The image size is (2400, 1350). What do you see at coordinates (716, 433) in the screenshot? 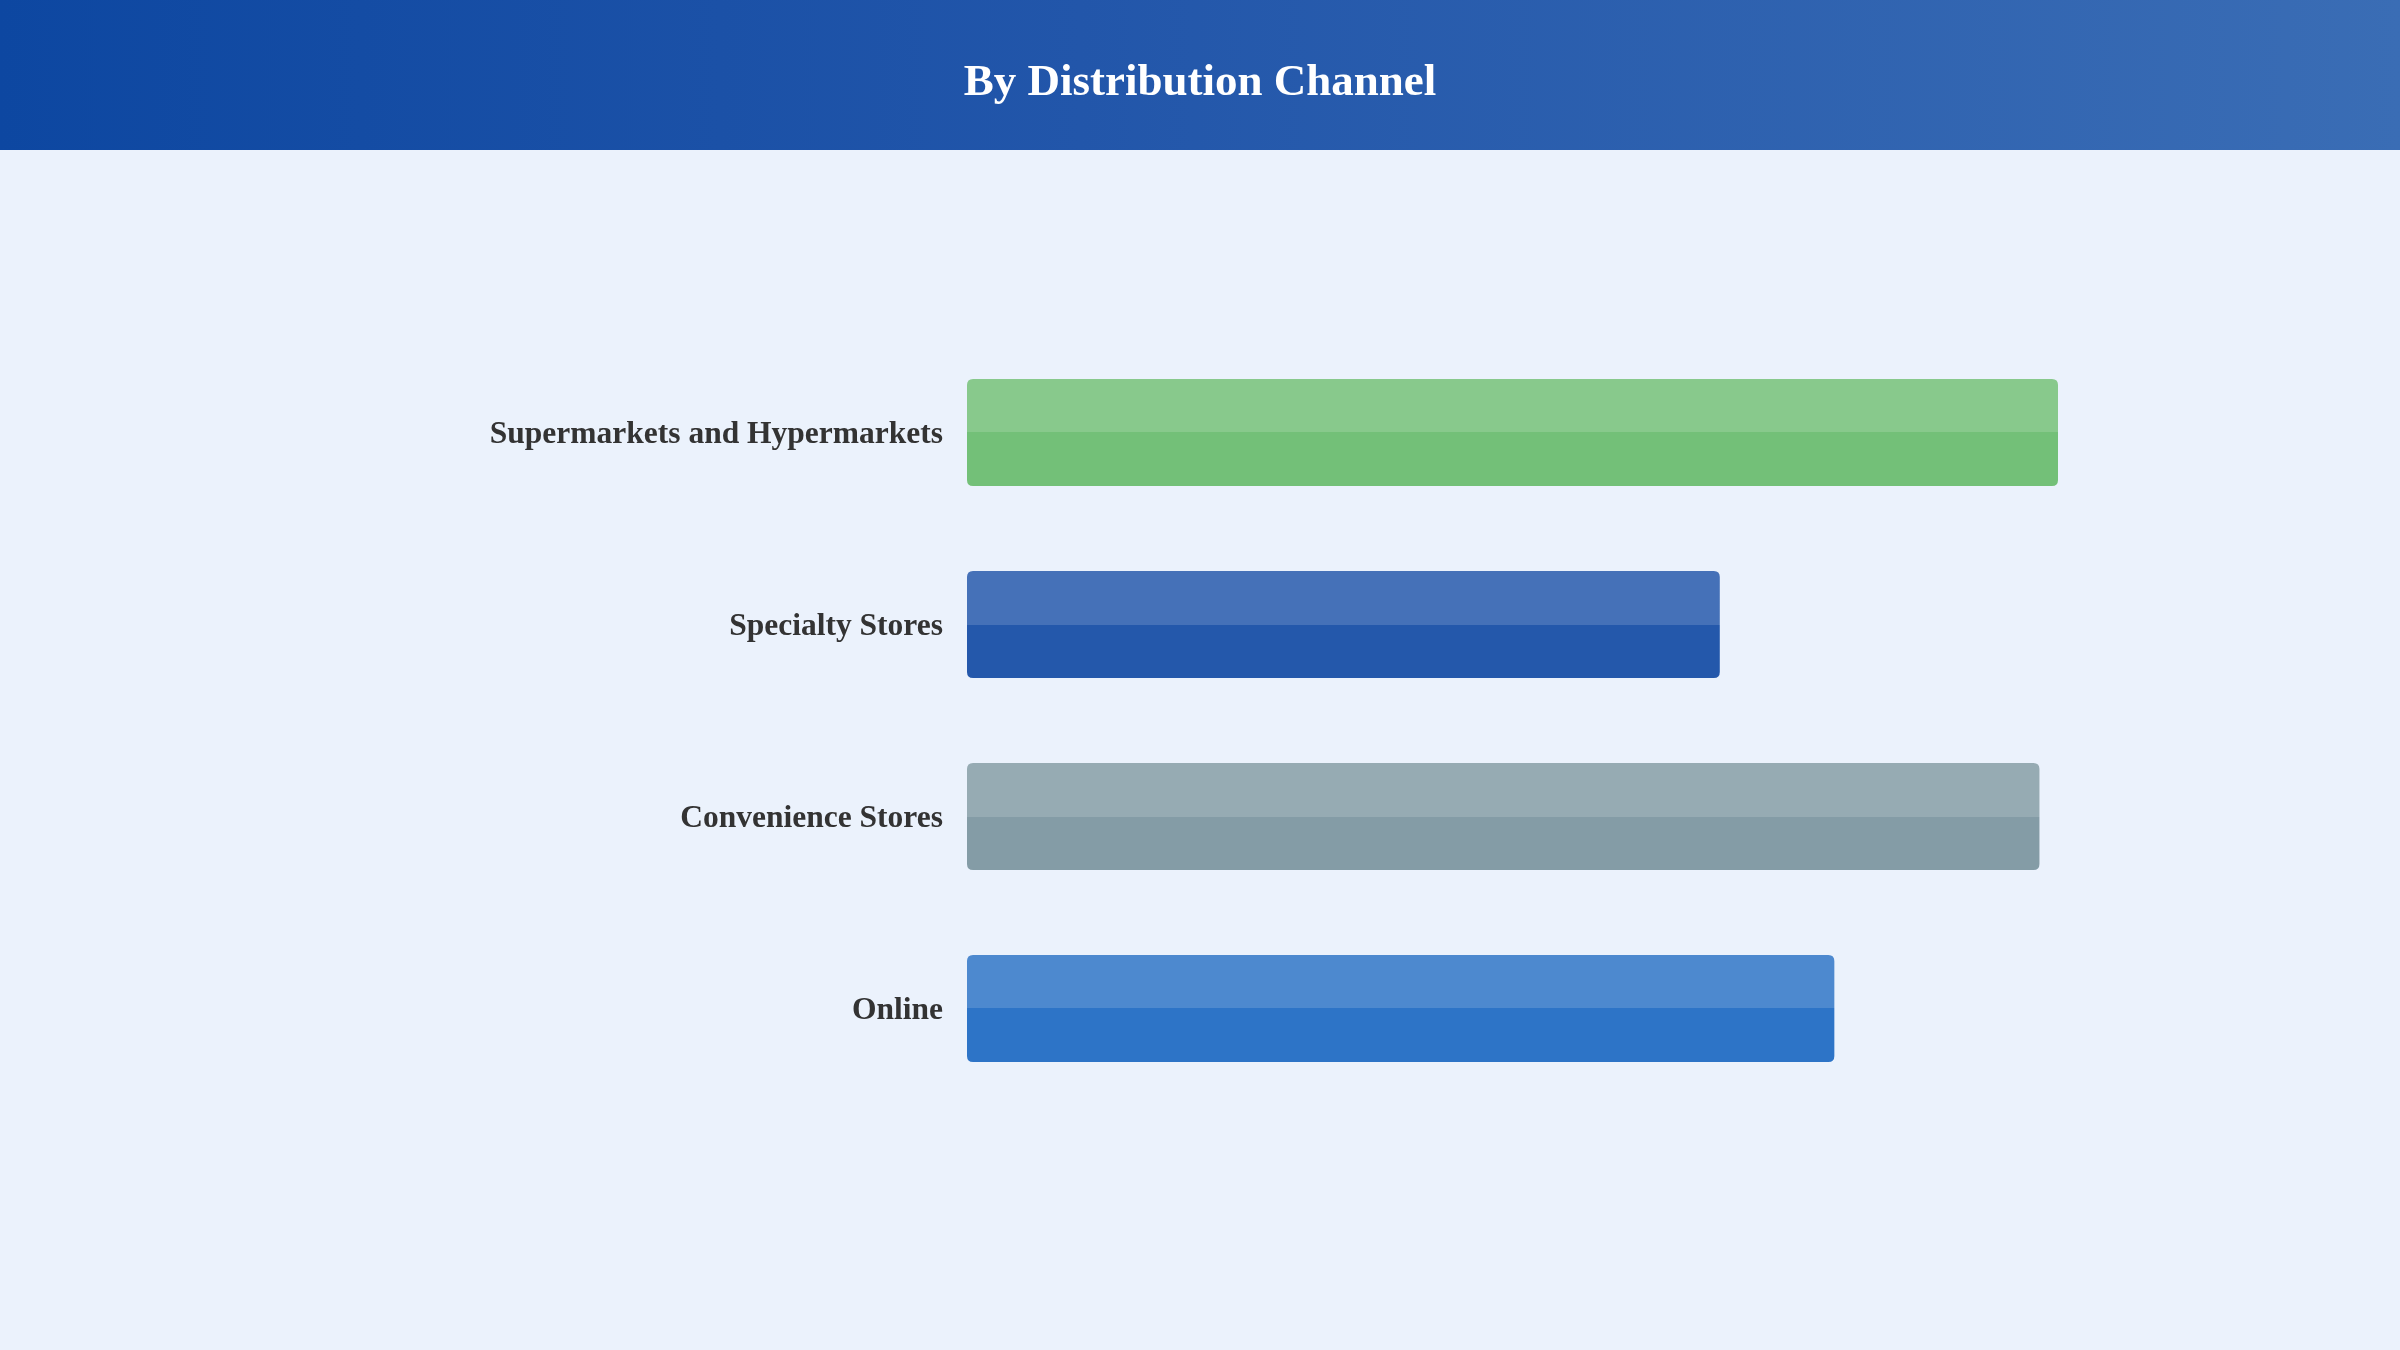
I see `y-tick-label: Supermarkets and Hypermarkets` at bounding box center [716, 433].